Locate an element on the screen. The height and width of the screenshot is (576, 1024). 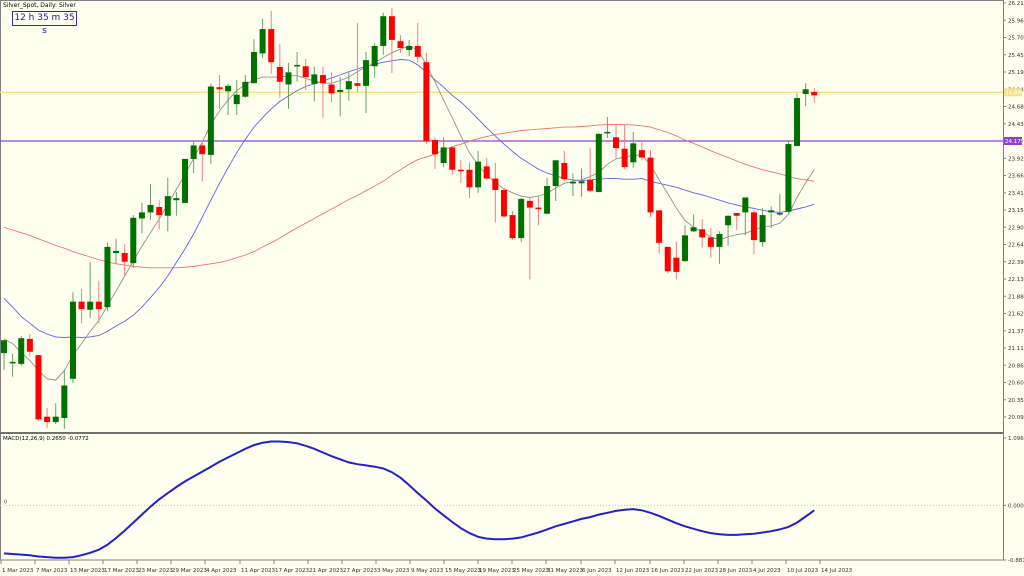
time-axis-label: 3 May 2023 is located at coordinates (393, 571).